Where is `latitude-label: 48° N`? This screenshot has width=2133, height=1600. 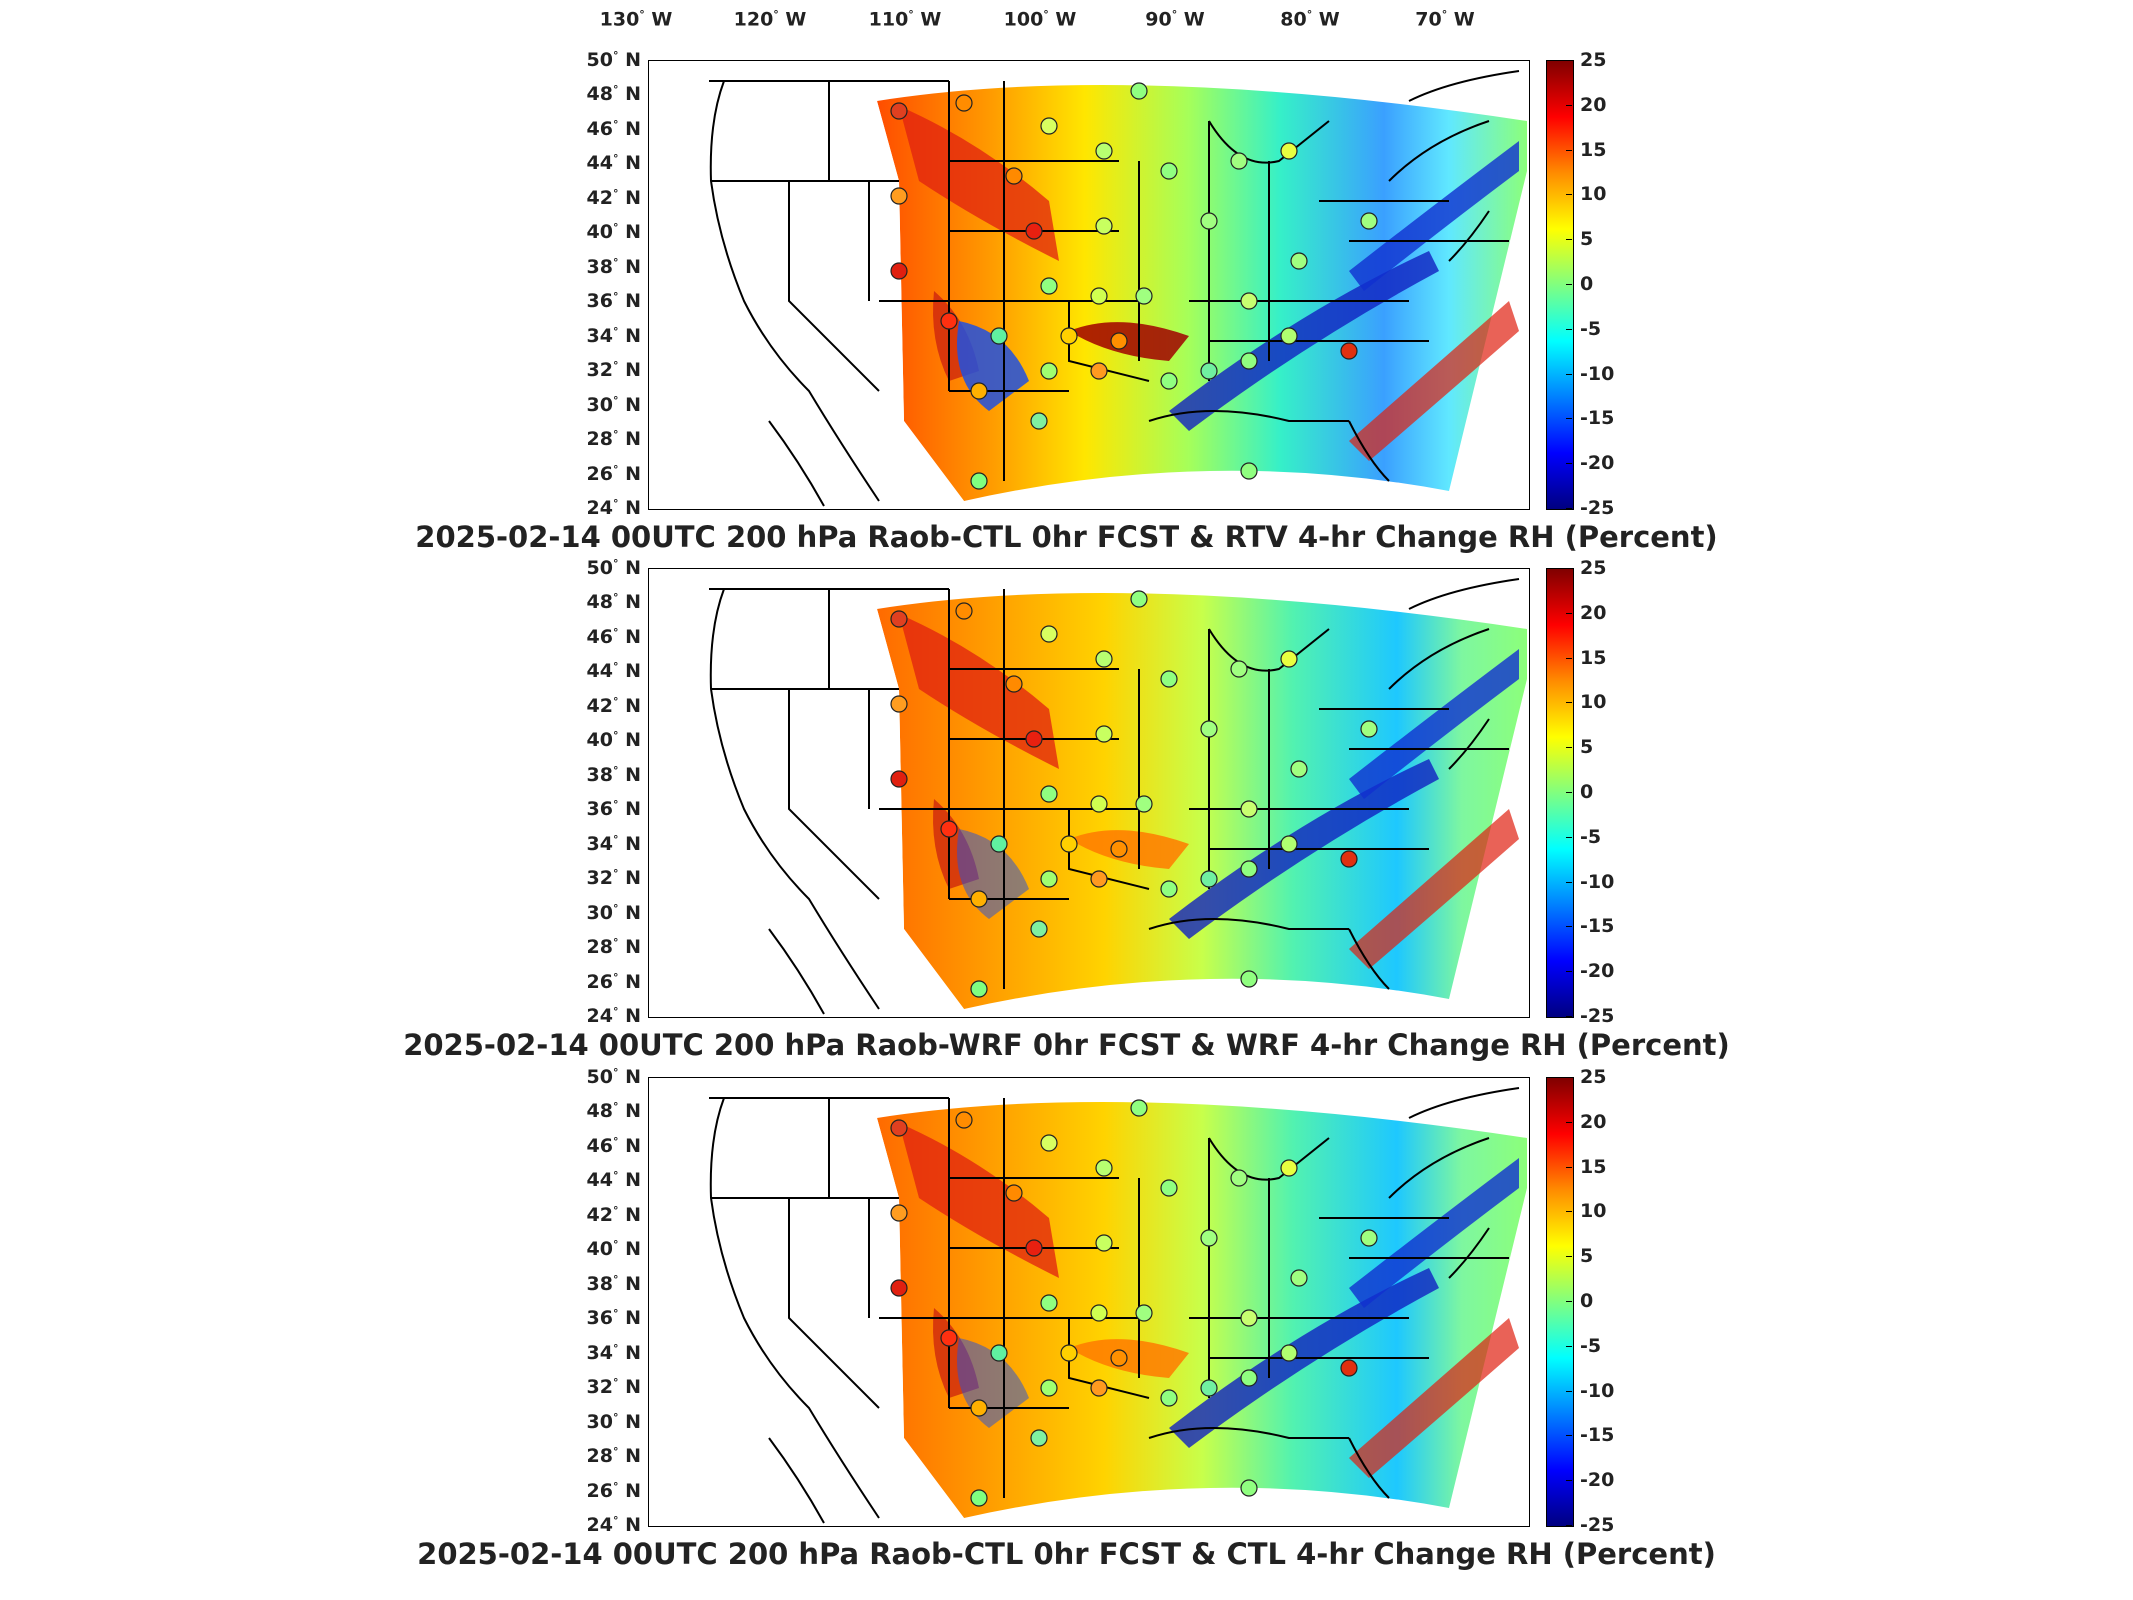 latitude-label: 48° N is located at coordinates (614, 94).